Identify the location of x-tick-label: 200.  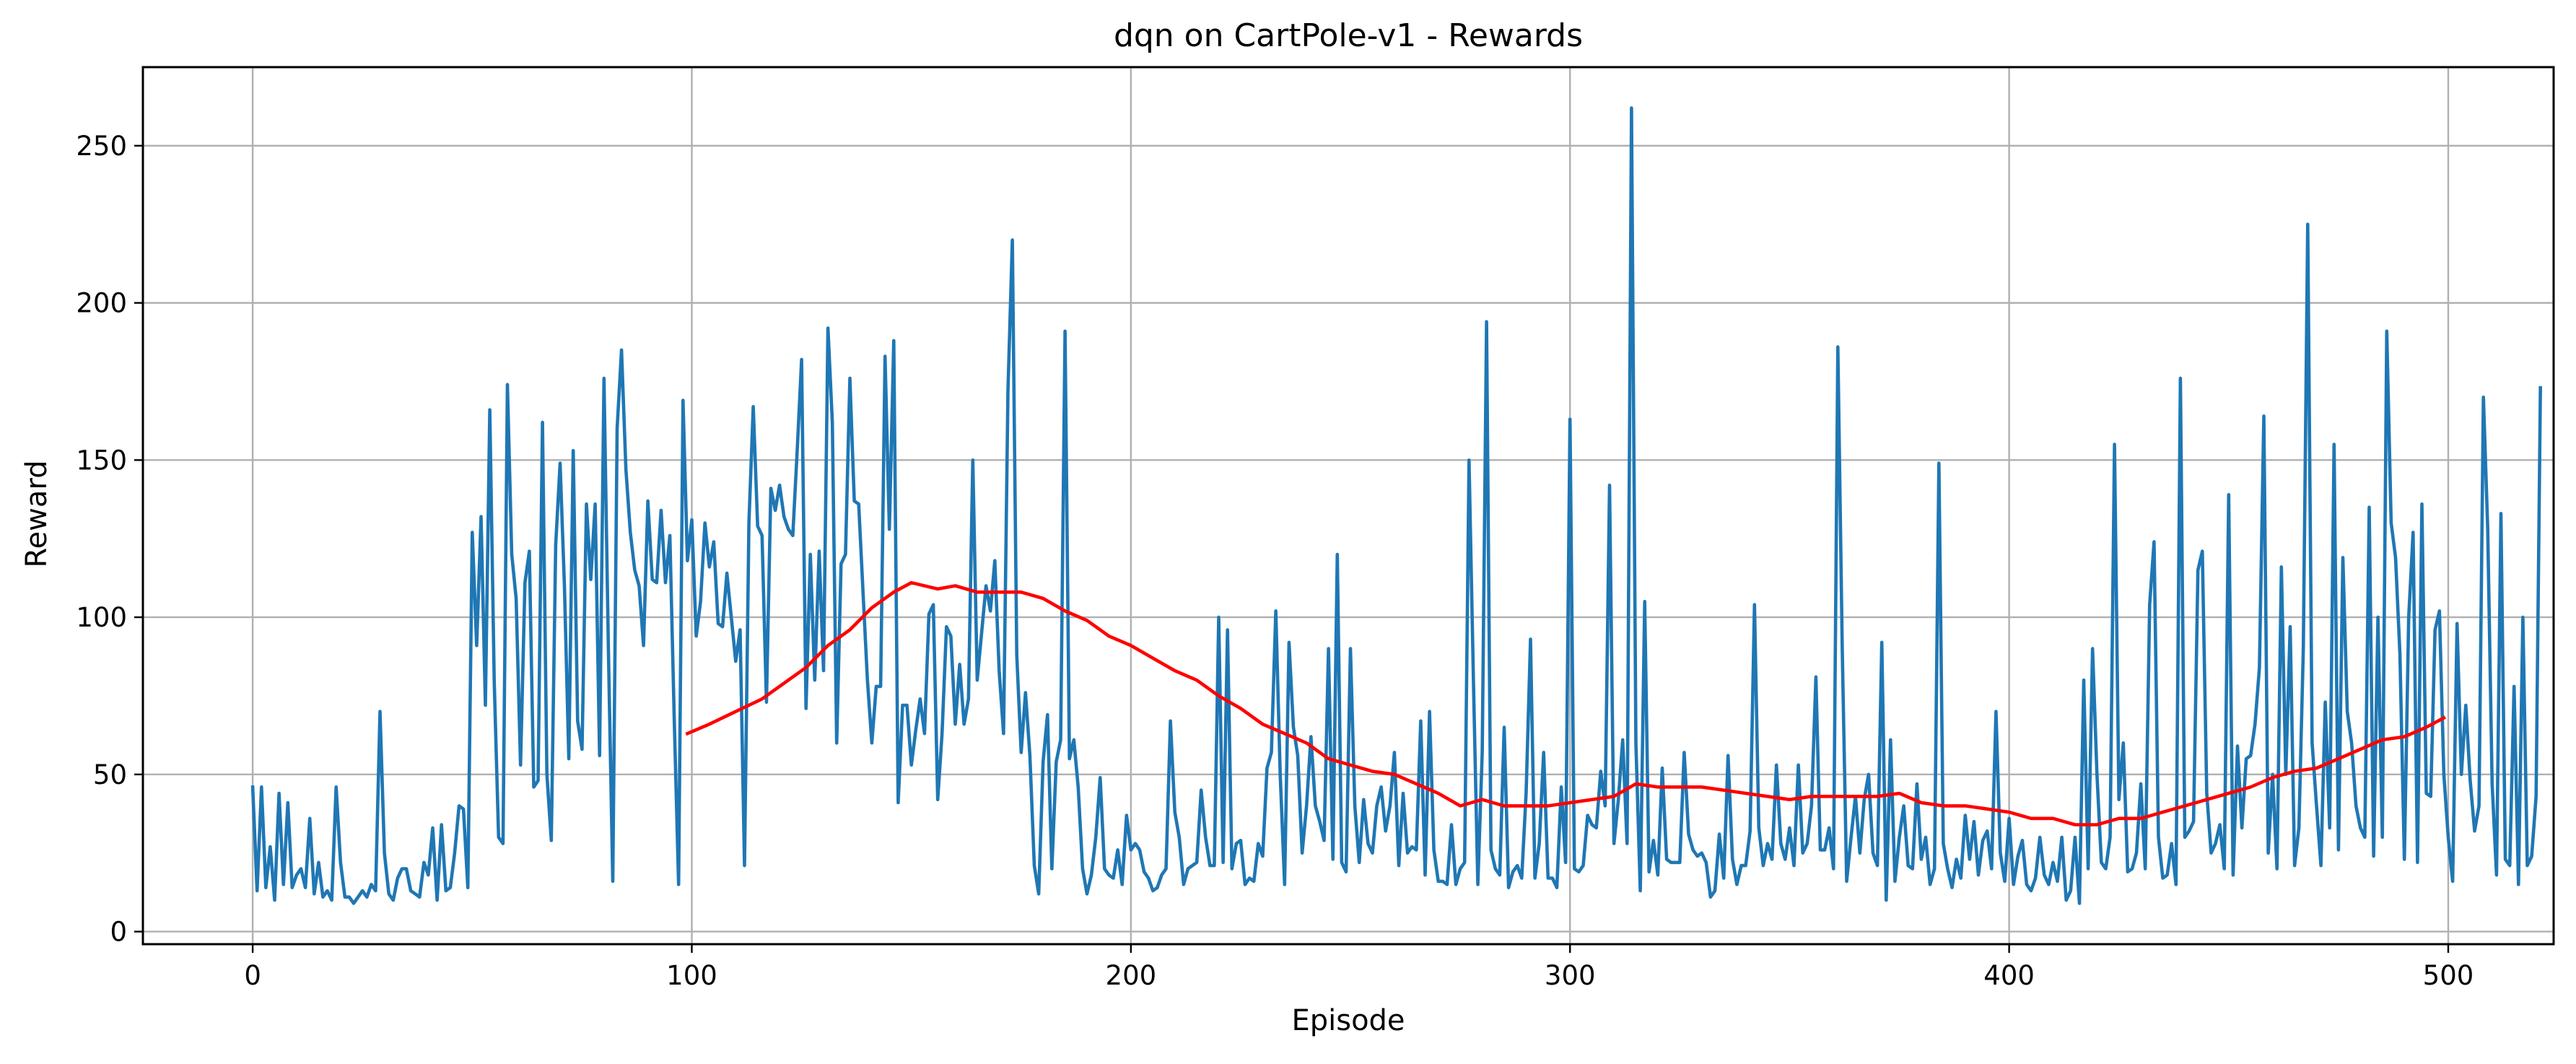
(1131, 976).